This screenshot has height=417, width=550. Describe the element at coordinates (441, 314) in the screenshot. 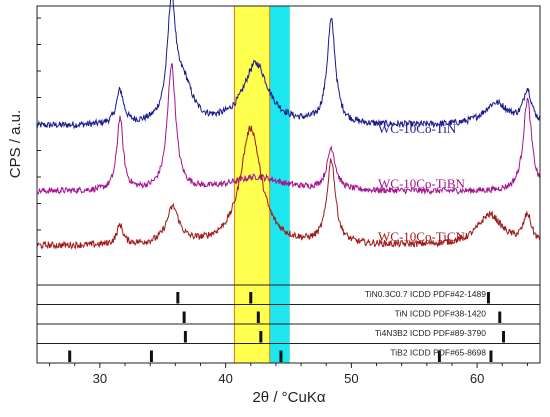

I see `reference-label-1: TiN ICDD PDF#38-1420` at that location.